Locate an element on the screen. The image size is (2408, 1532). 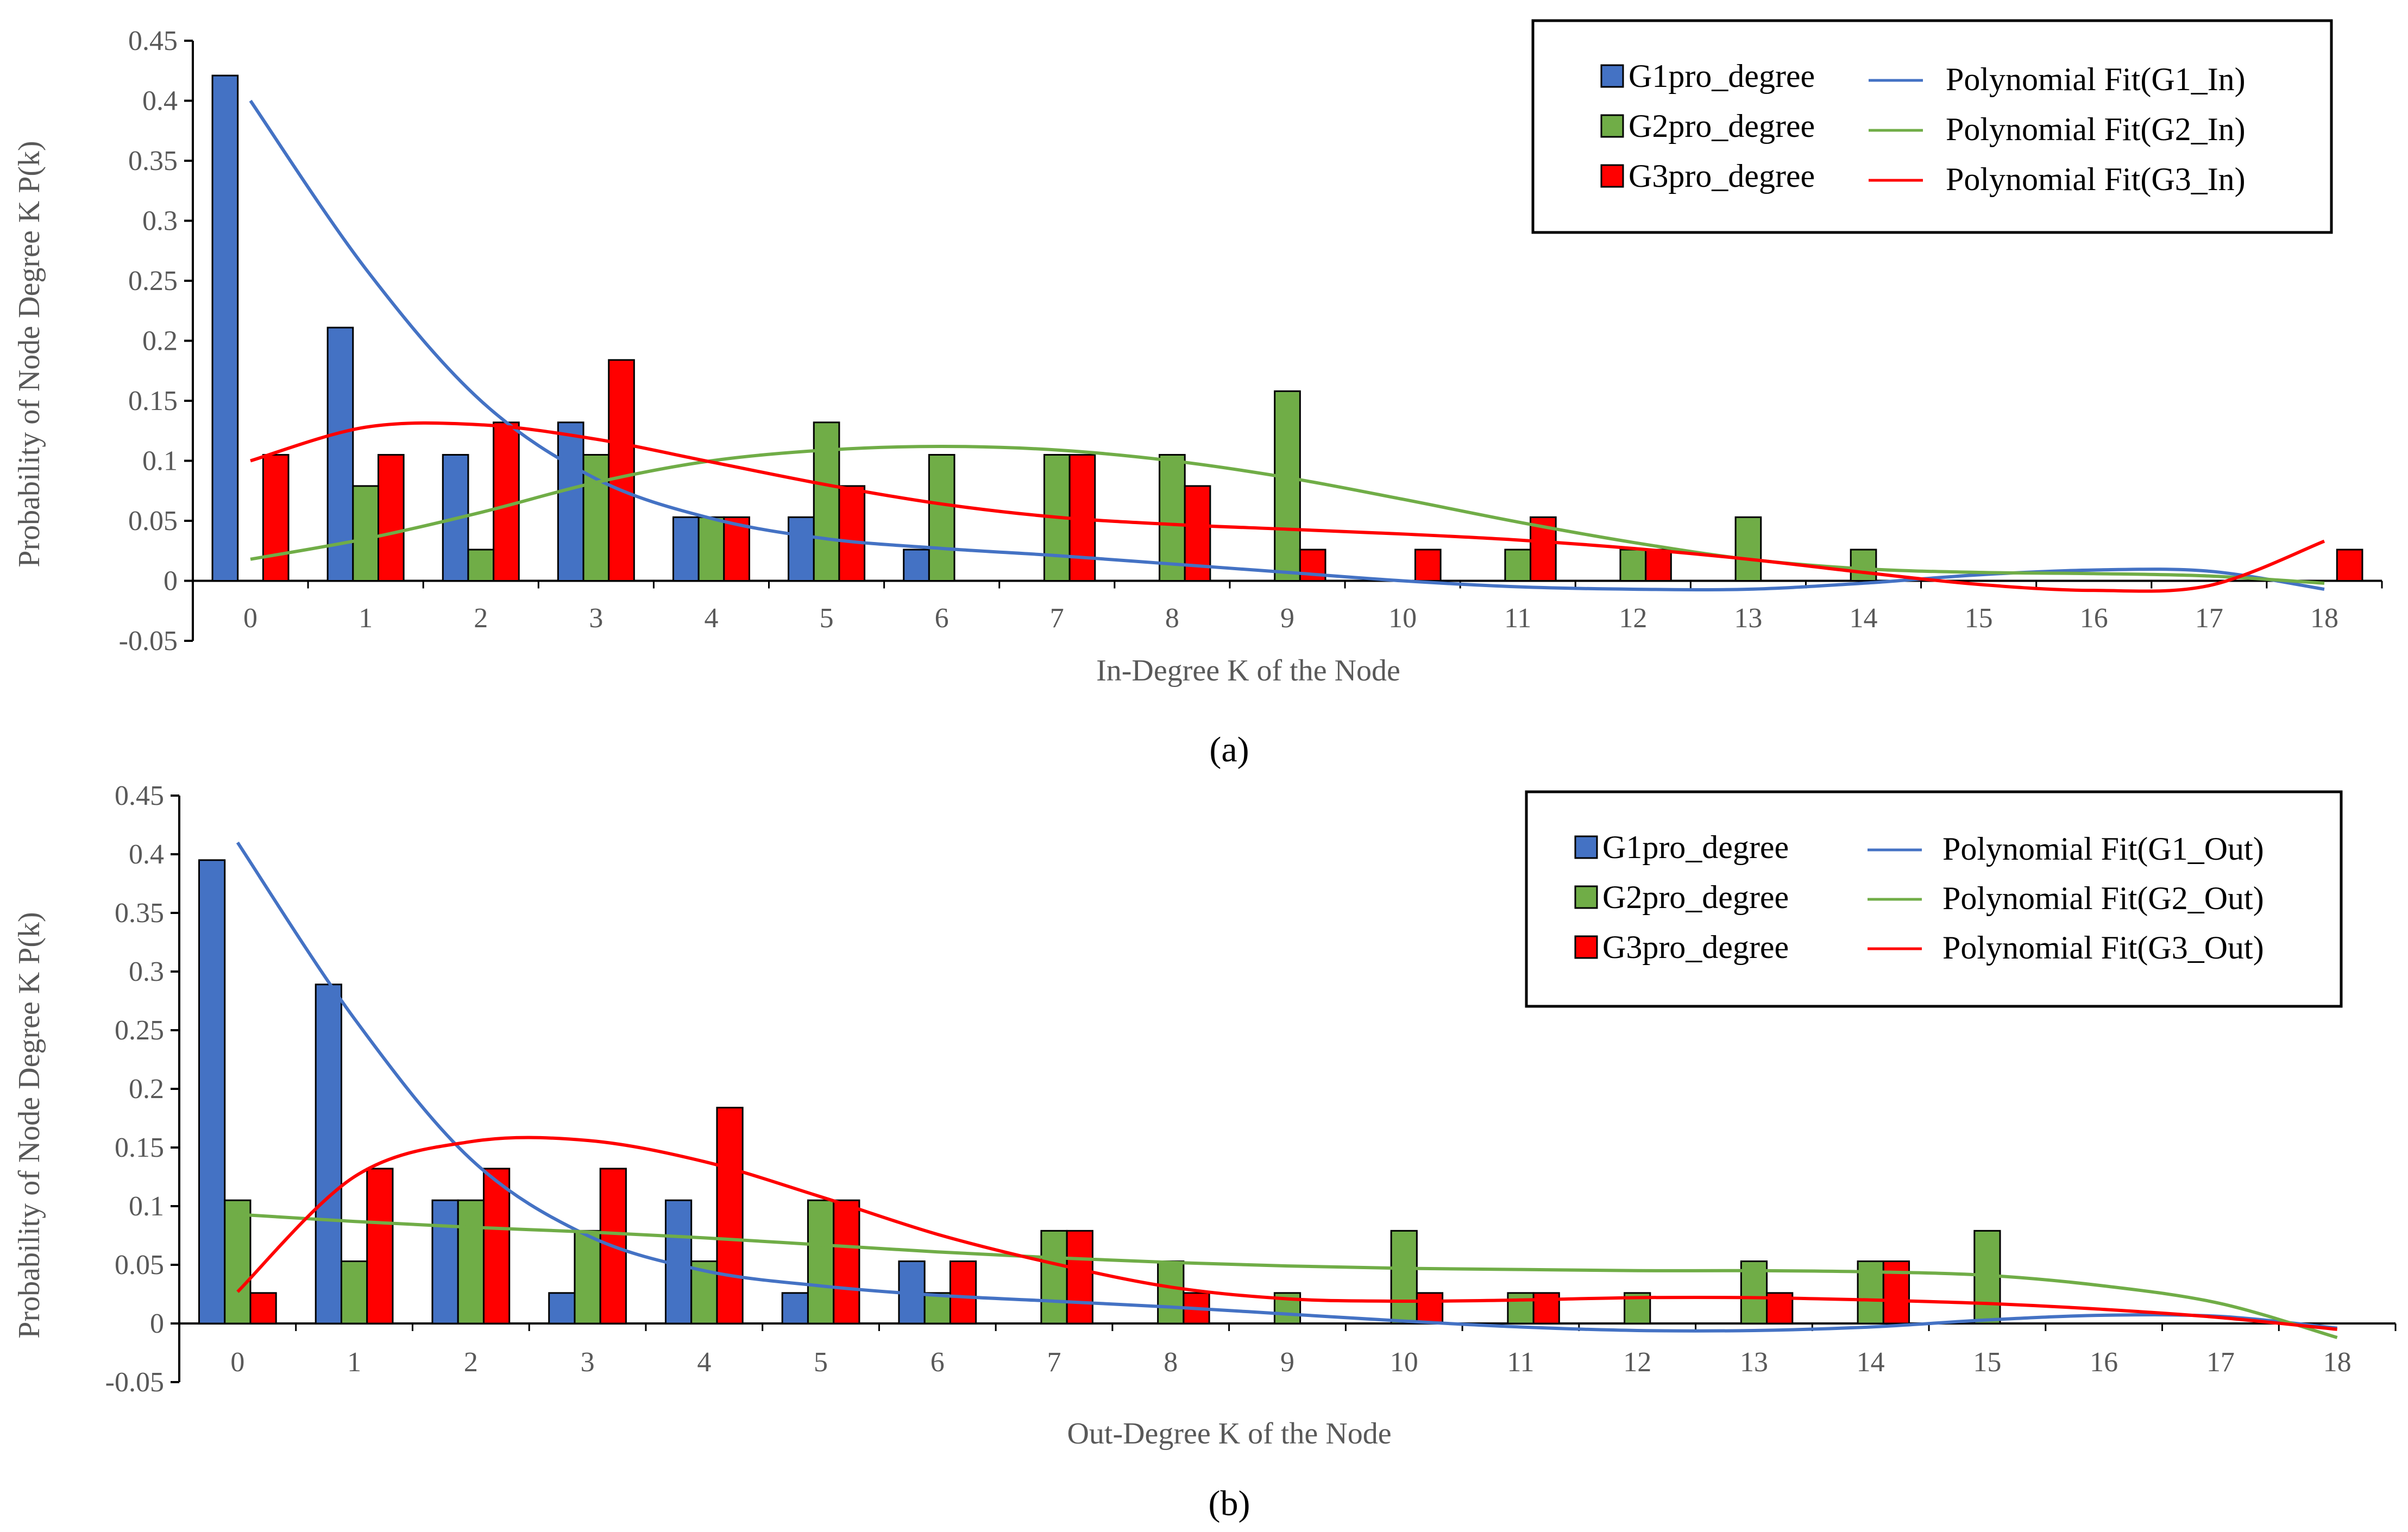
chart-b-x-tick-label: 17 is located at coordinates (2220, 1362).